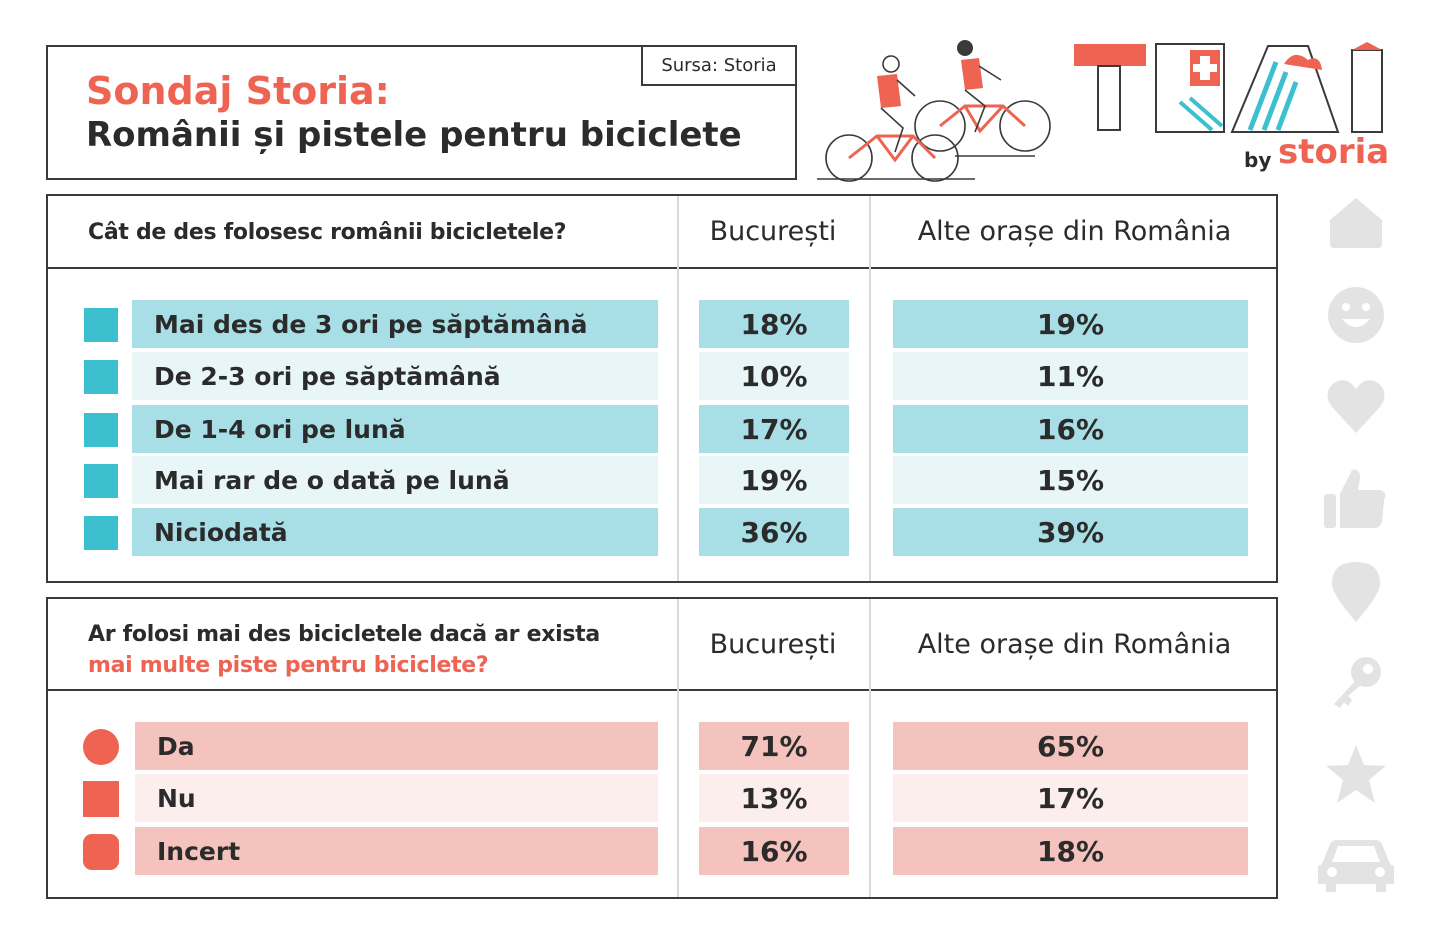 This screenshot has height=943, width=1433. What do you see at coordinates (327, 232) in the screenshot?
I see `question-1: Cât de des folosesc românii bicicletele?` at bounding box center [327, 232].